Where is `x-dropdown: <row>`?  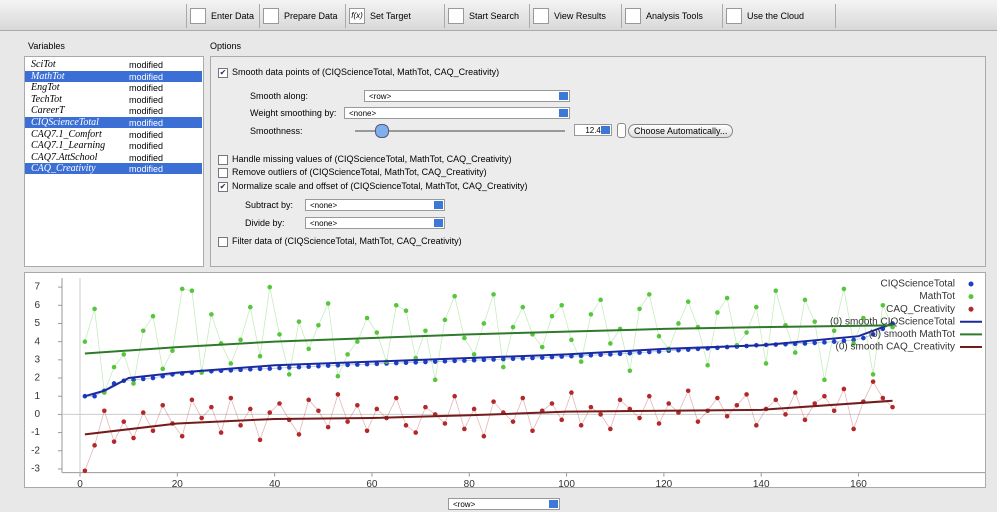 x-dropdown: <row> is located at coordinates (504, 504).